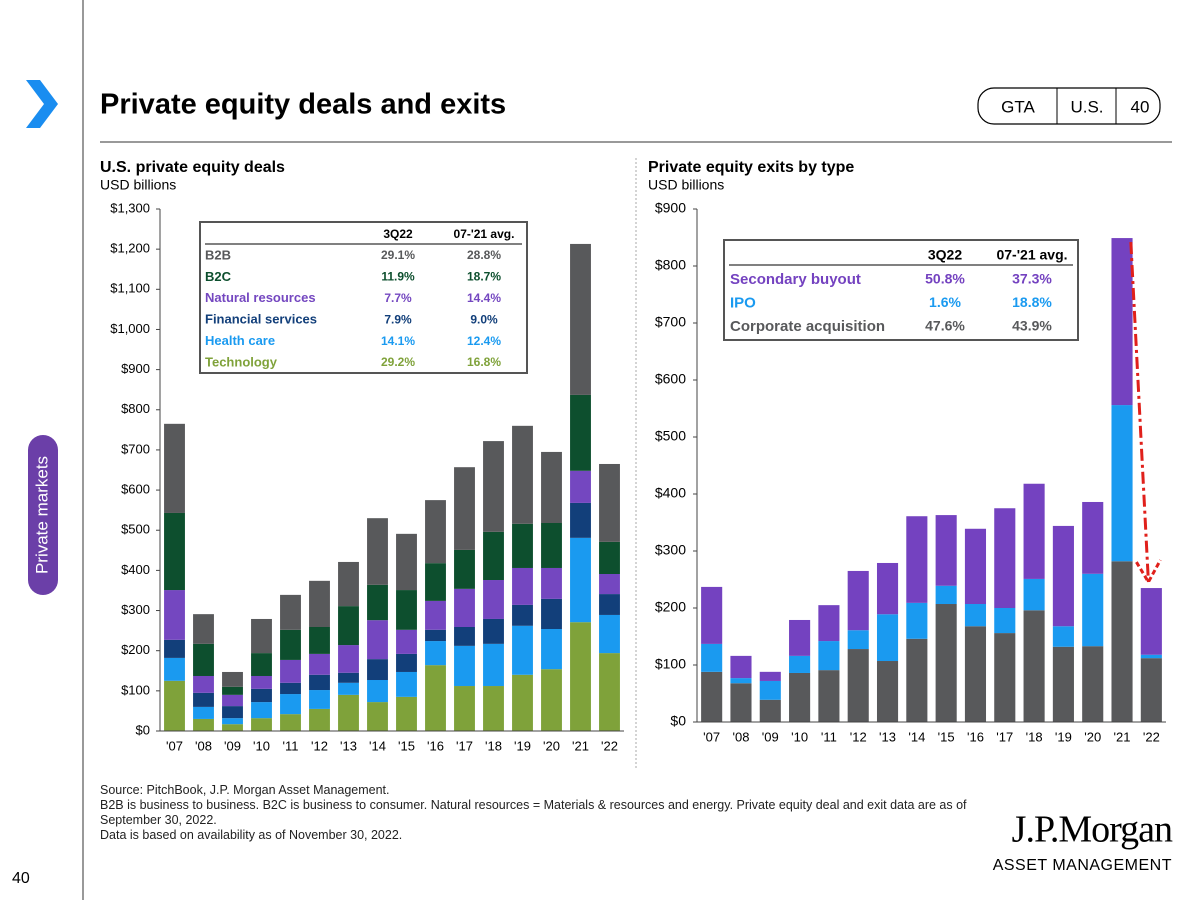 Image resolution: width=1200 pixels, height=900 pixels. Describe the element at coordinates (135, 569) in the screenshot. I see `y-tick-label: $400` at that location.